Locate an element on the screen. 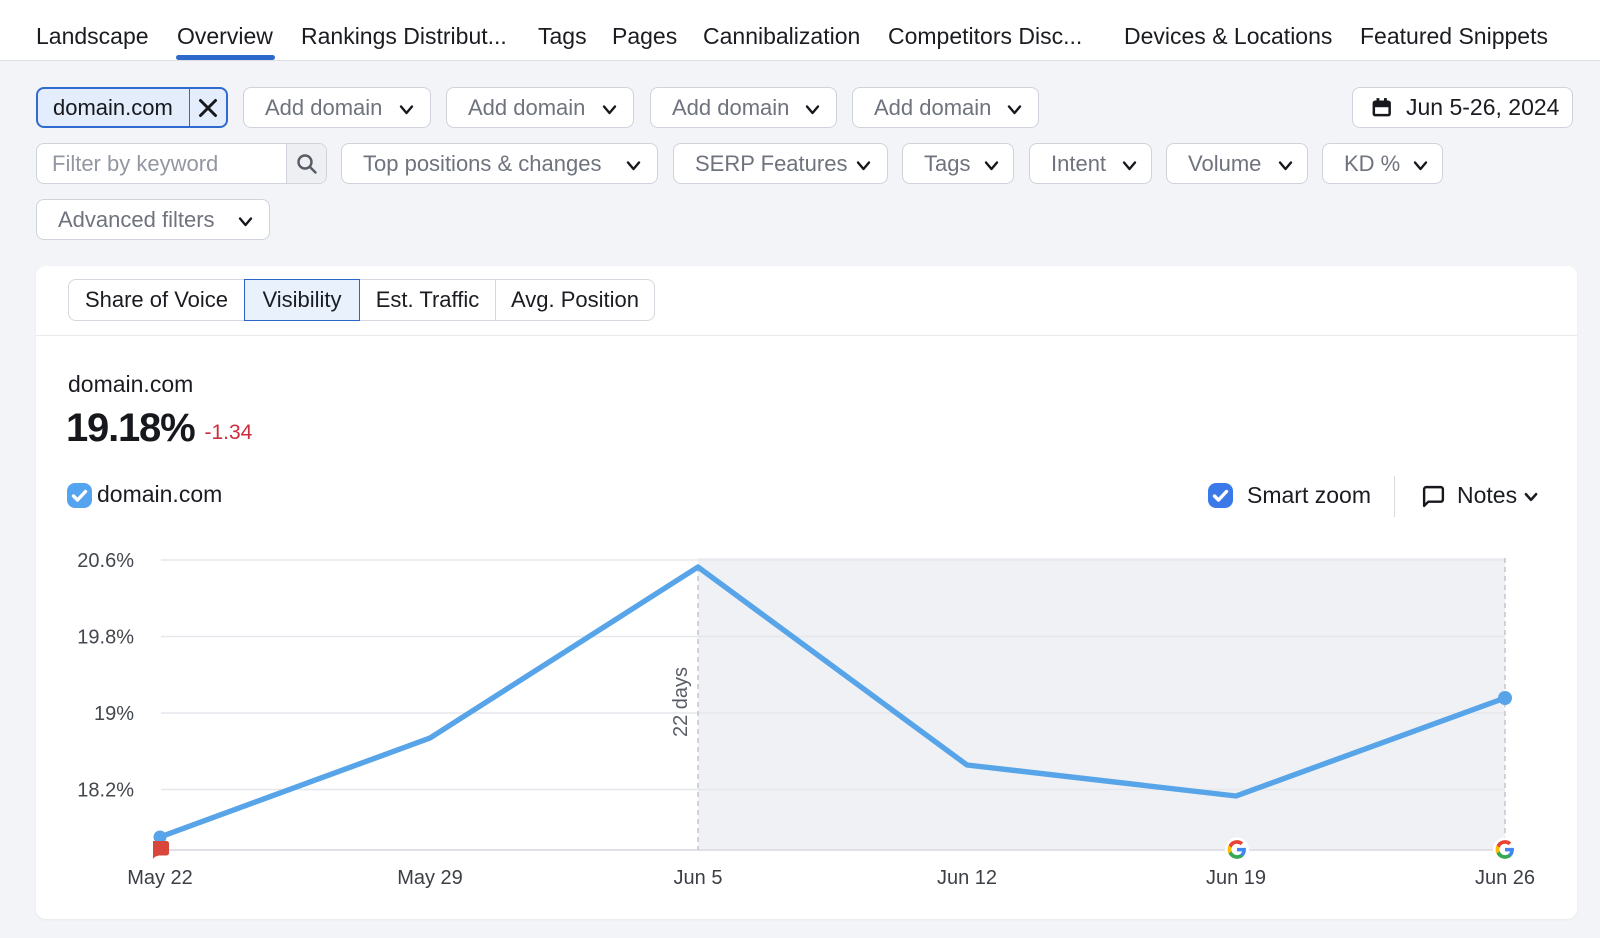  svg-text: Jun 12 is located at coordinates (967, 878).